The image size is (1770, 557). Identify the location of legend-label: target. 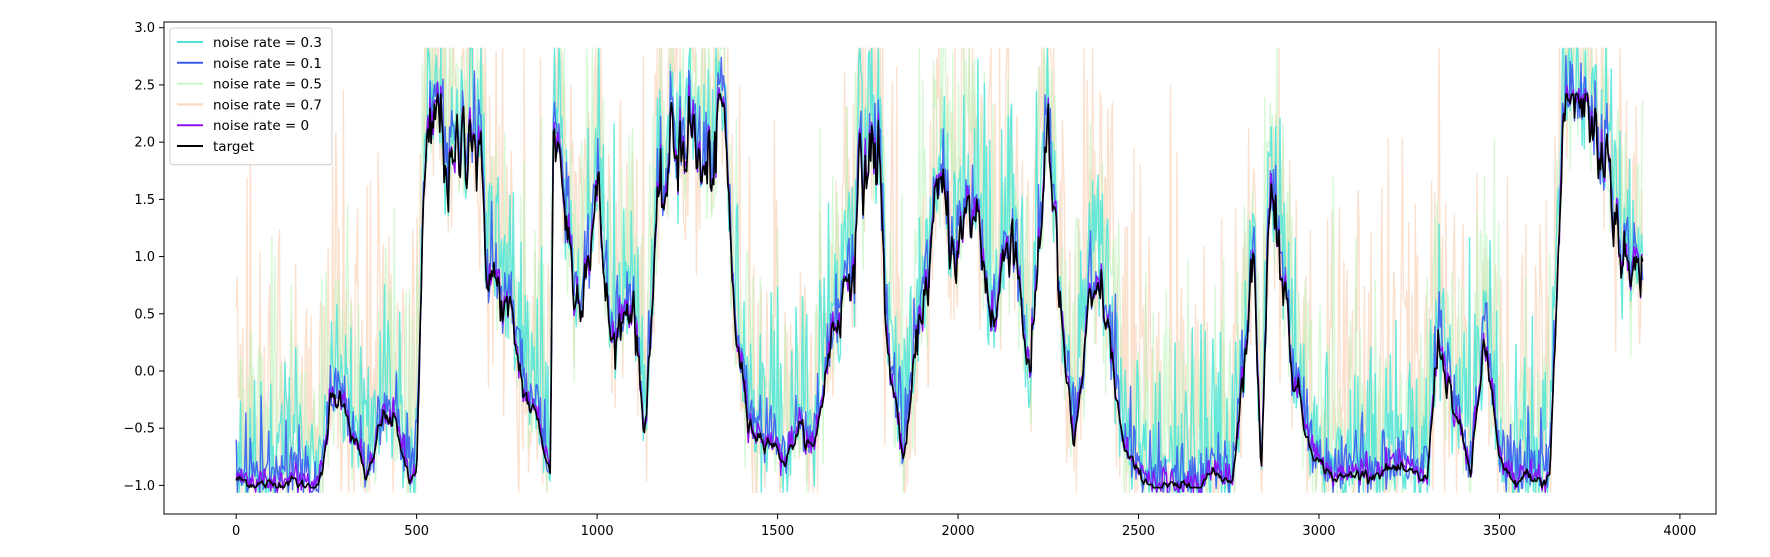
(233, 147).